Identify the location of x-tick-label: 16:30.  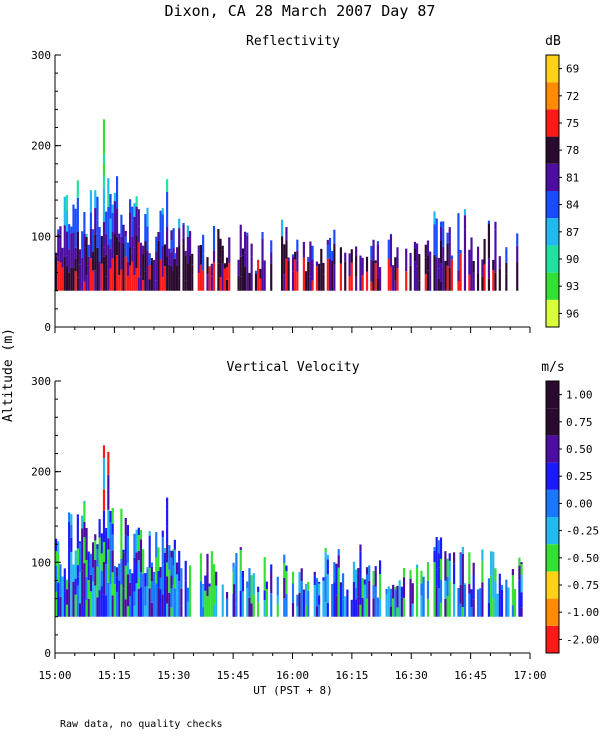
(411, 675).